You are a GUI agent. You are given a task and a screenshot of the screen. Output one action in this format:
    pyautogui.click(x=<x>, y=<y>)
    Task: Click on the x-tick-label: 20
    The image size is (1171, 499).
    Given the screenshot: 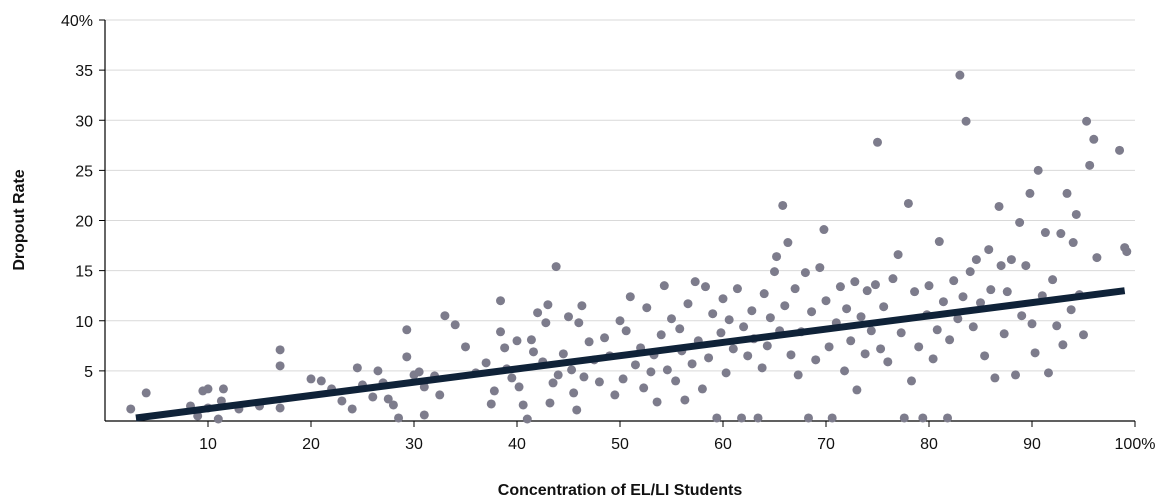 What is the action you would take?
    pyautogui.click(x=311, y=444)
    